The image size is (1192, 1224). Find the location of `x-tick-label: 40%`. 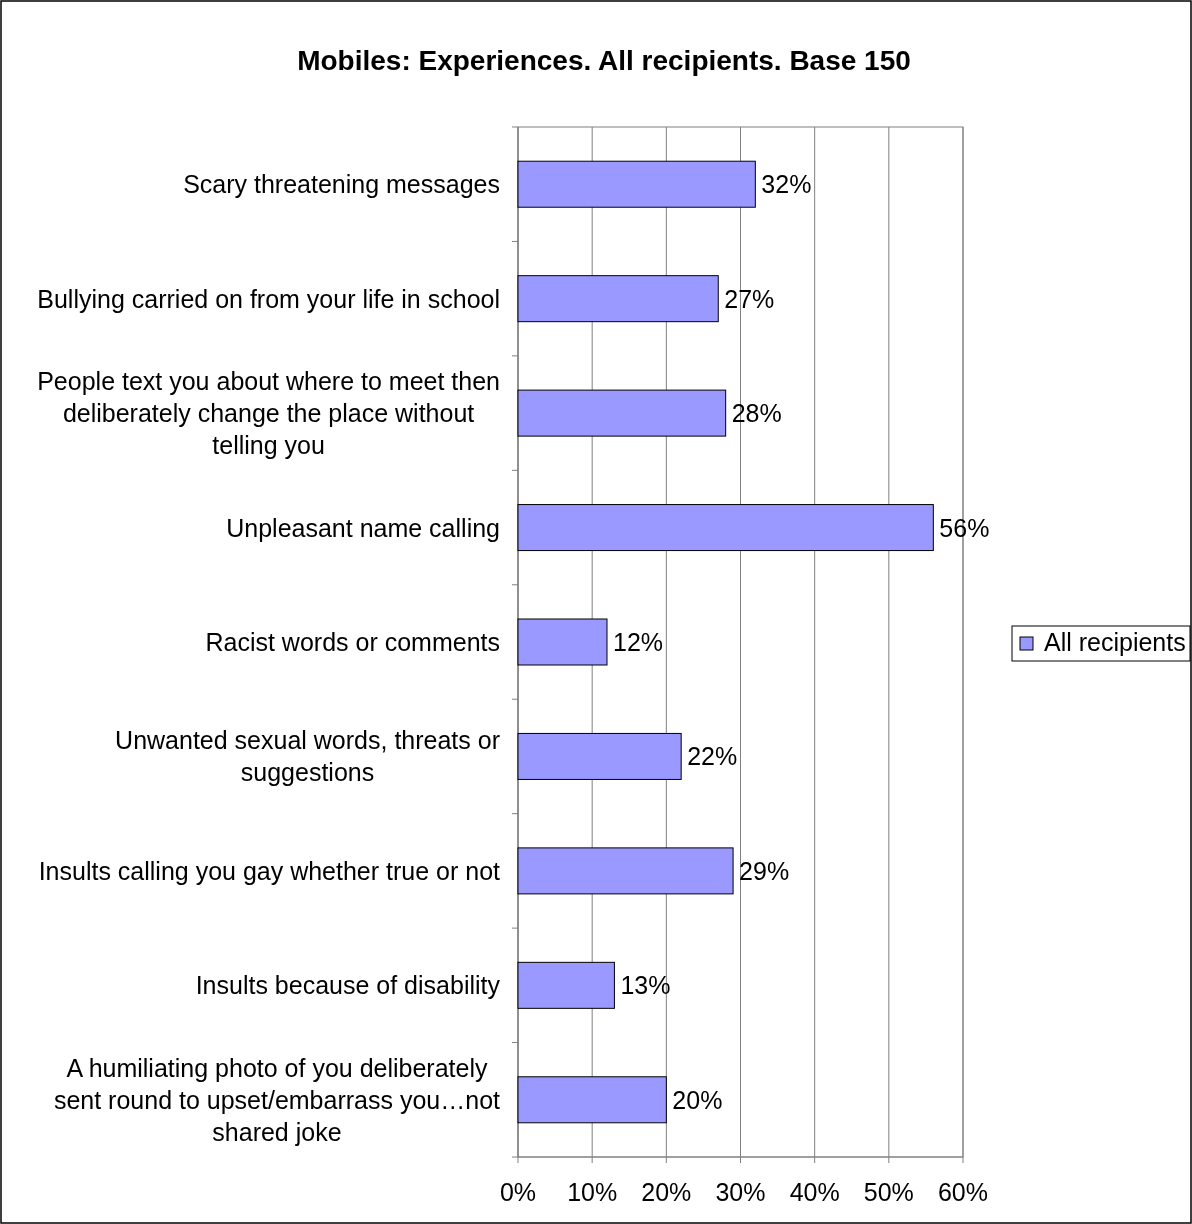

x-tick-label: 40% is located at coordinates (814, 1192).